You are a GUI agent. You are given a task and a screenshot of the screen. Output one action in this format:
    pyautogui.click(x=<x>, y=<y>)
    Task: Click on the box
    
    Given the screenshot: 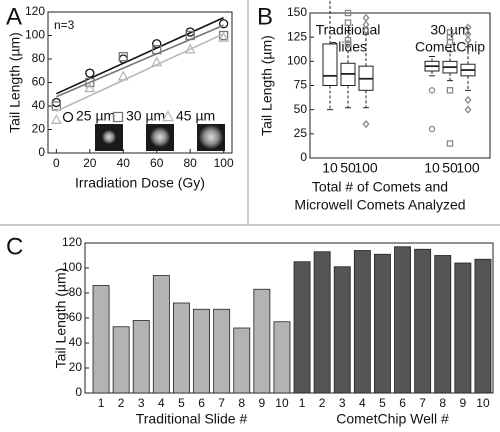 What is the action you would take?
    pyautogui.click(x=330, y=64)
    